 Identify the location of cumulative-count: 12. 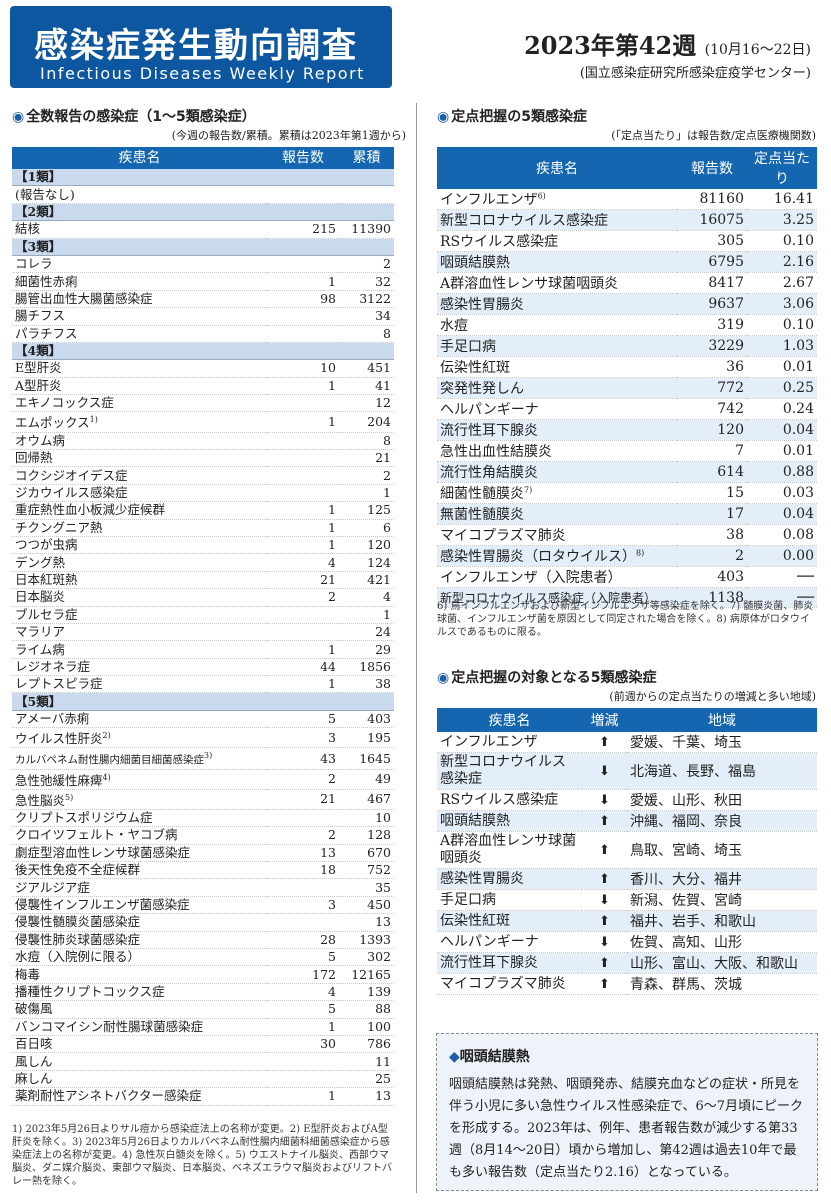
(366, 403).